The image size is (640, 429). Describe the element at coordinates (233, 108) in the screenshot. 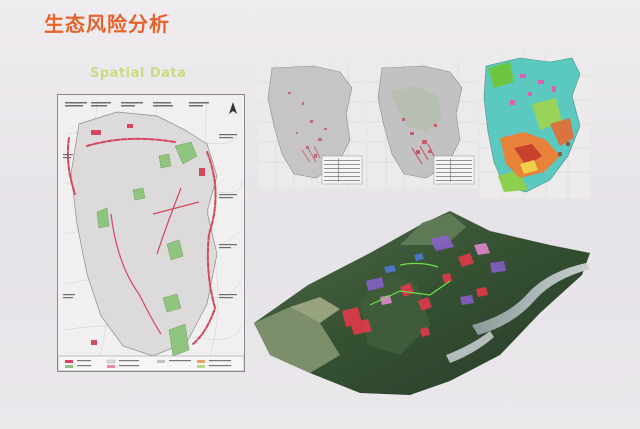

I see `north-arrow-icon` at that location.